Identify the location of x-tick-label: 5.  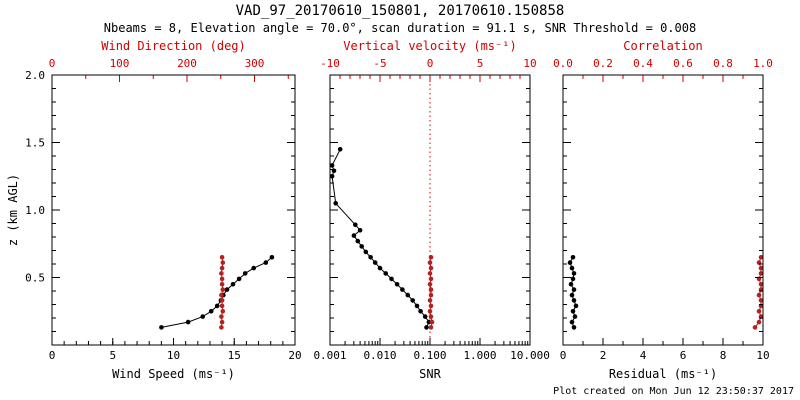
(112, 355).